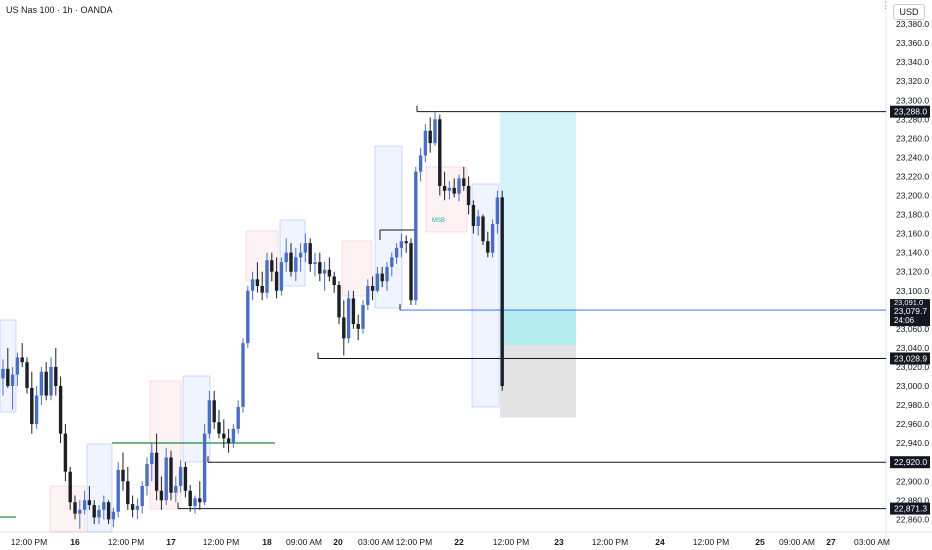 Image resolution: width=932 pixels, height=550 pixels. I want to click on current-price-tag, so click(910, 316).